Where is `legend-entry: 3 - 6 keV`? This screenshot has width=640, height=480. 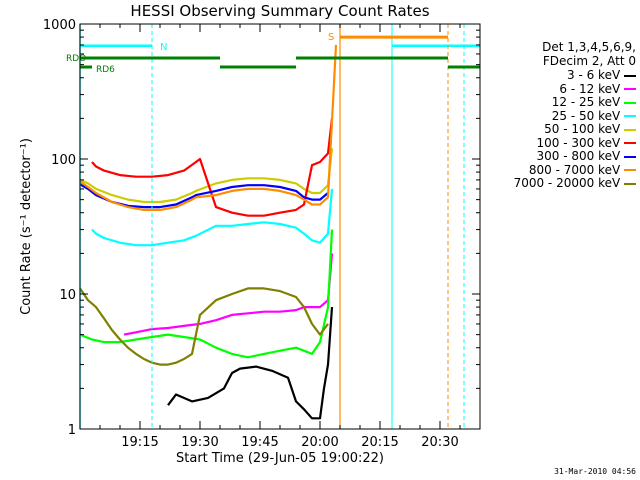 legend-entry: 3 - 6 keV is located at coordinates (601, 75).